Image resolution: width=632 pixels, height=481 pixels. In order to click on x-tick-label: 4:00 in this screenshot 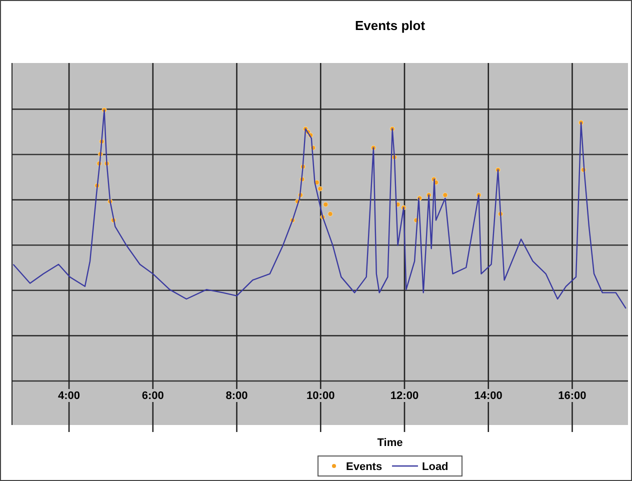, I will do `click(69, 396)`.